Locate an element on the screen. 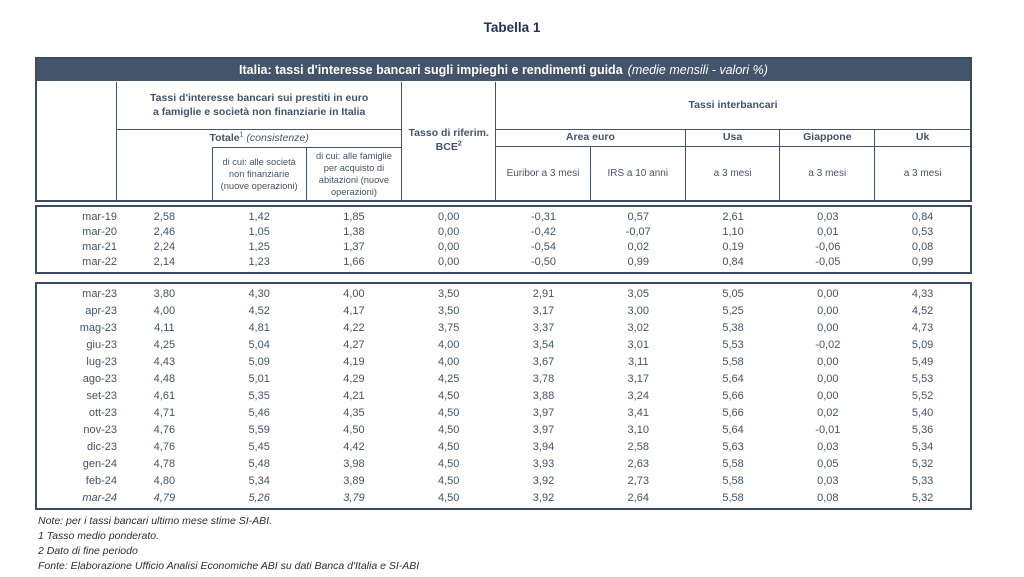 The image size is (1024, 577). row-label: dic-23 is located at coordinates (102, 446).